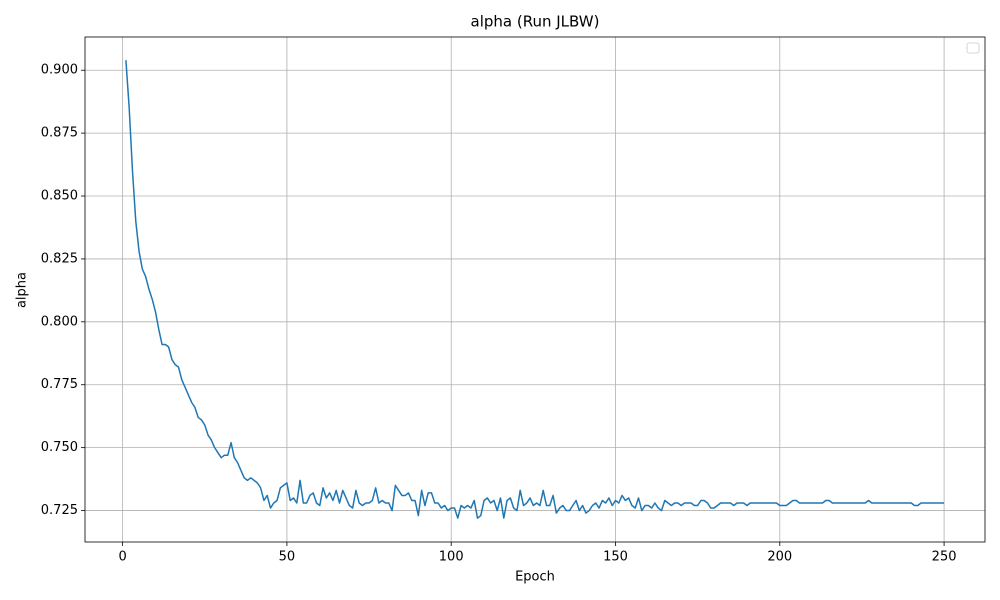  Describe the element at coordinates (22, 290) in the screenshot. I see `y-axis-label: alpha` at that location.